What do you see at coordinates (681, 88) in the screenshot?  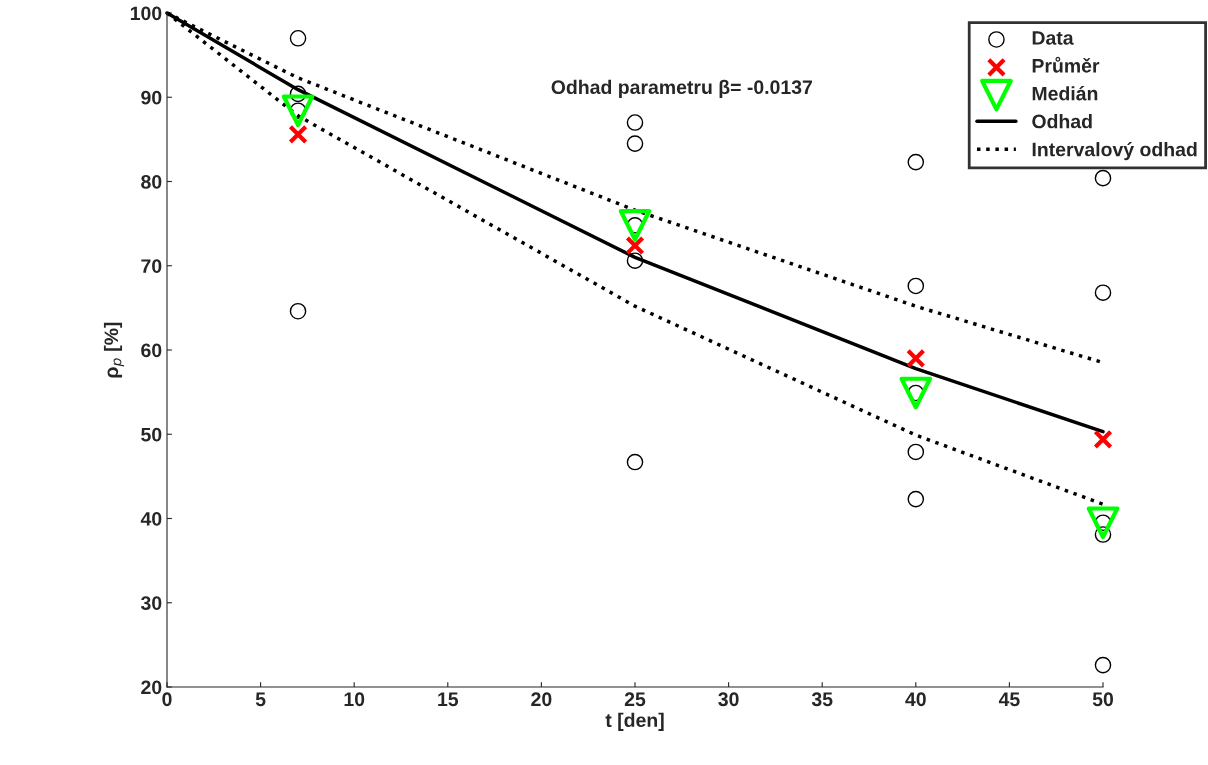 I see `annotation: Odhad parametru β= -0.0137` at bounding box center [681, 88].